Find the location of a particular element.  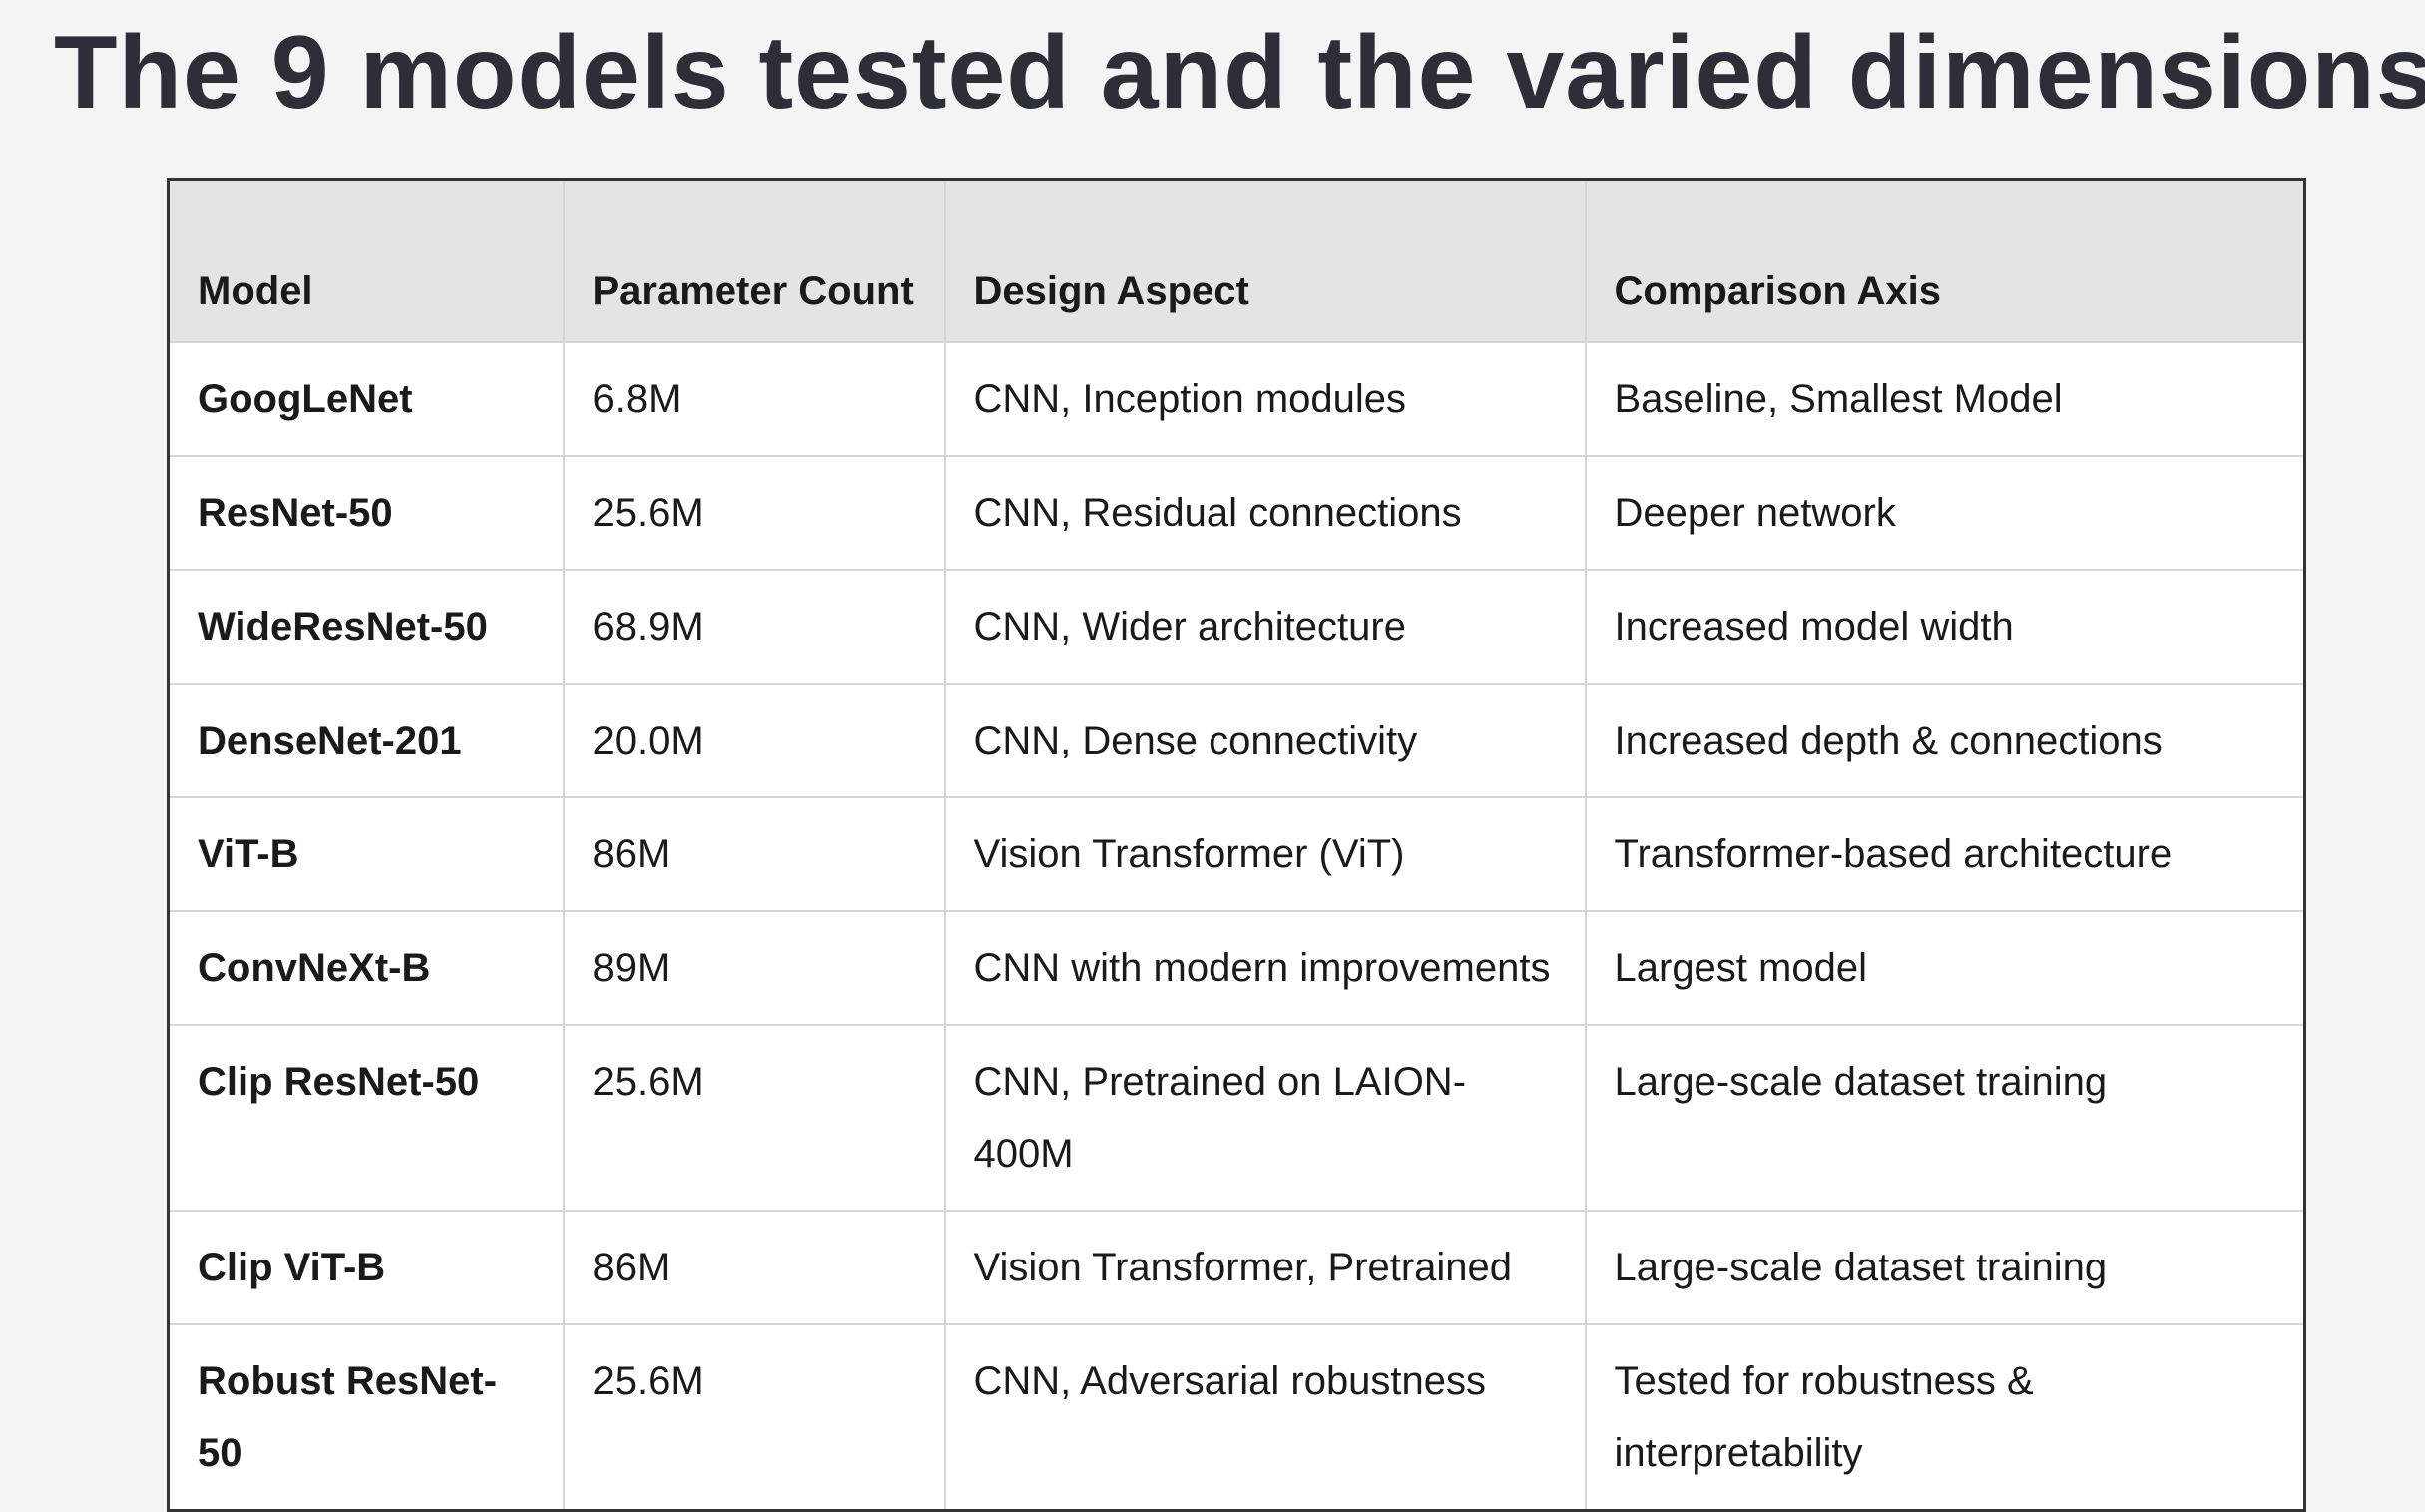

model-cell: Robust ResNet-50 is located at coordinates (366, 1417).